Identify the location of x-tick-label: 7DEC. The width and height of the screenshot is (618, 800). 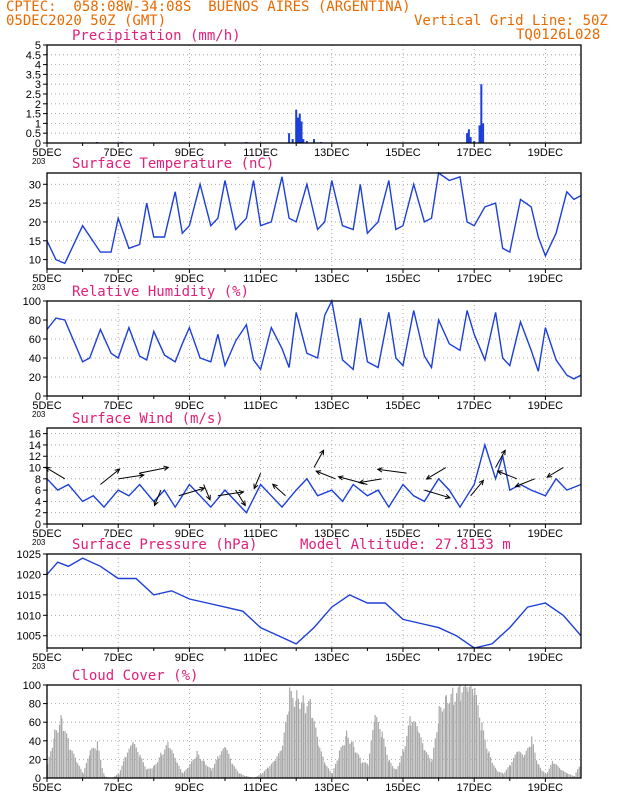
(118, 658).